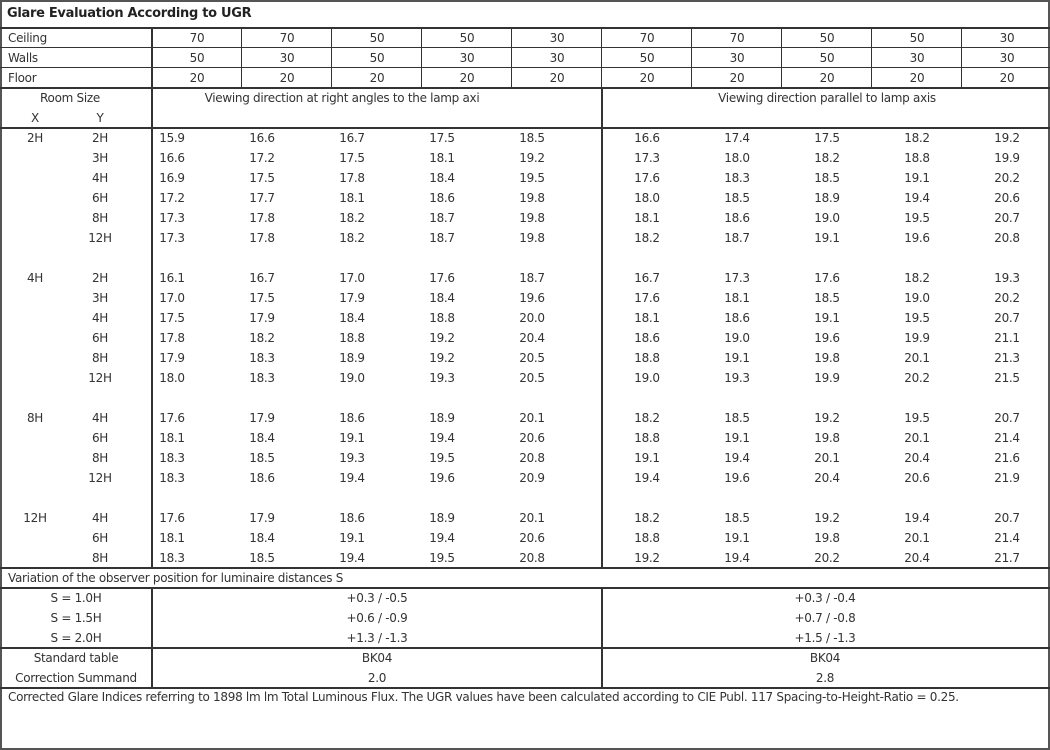 Image resolution: width=1050 pixels, height=750 pixels. I want to click on ugr-value-perp: 20.4, so click(532, 338).